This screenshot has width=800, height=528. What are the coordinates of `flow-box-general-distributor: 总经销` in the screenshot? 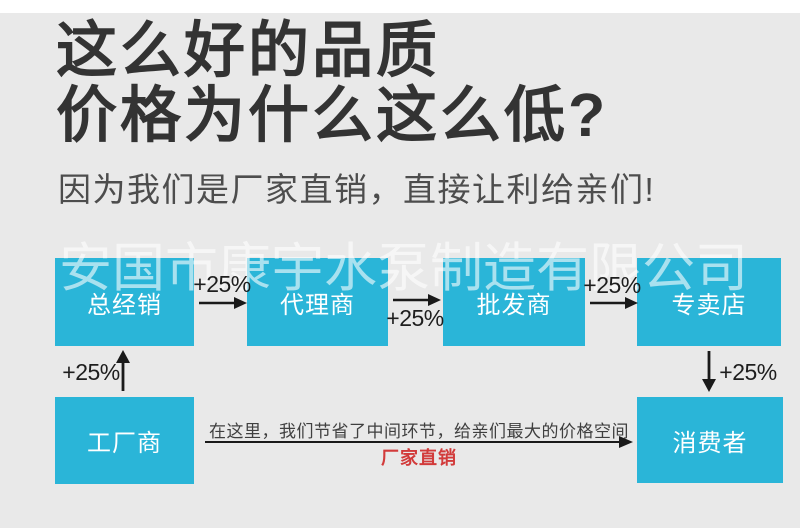 It's located at (124, 302).